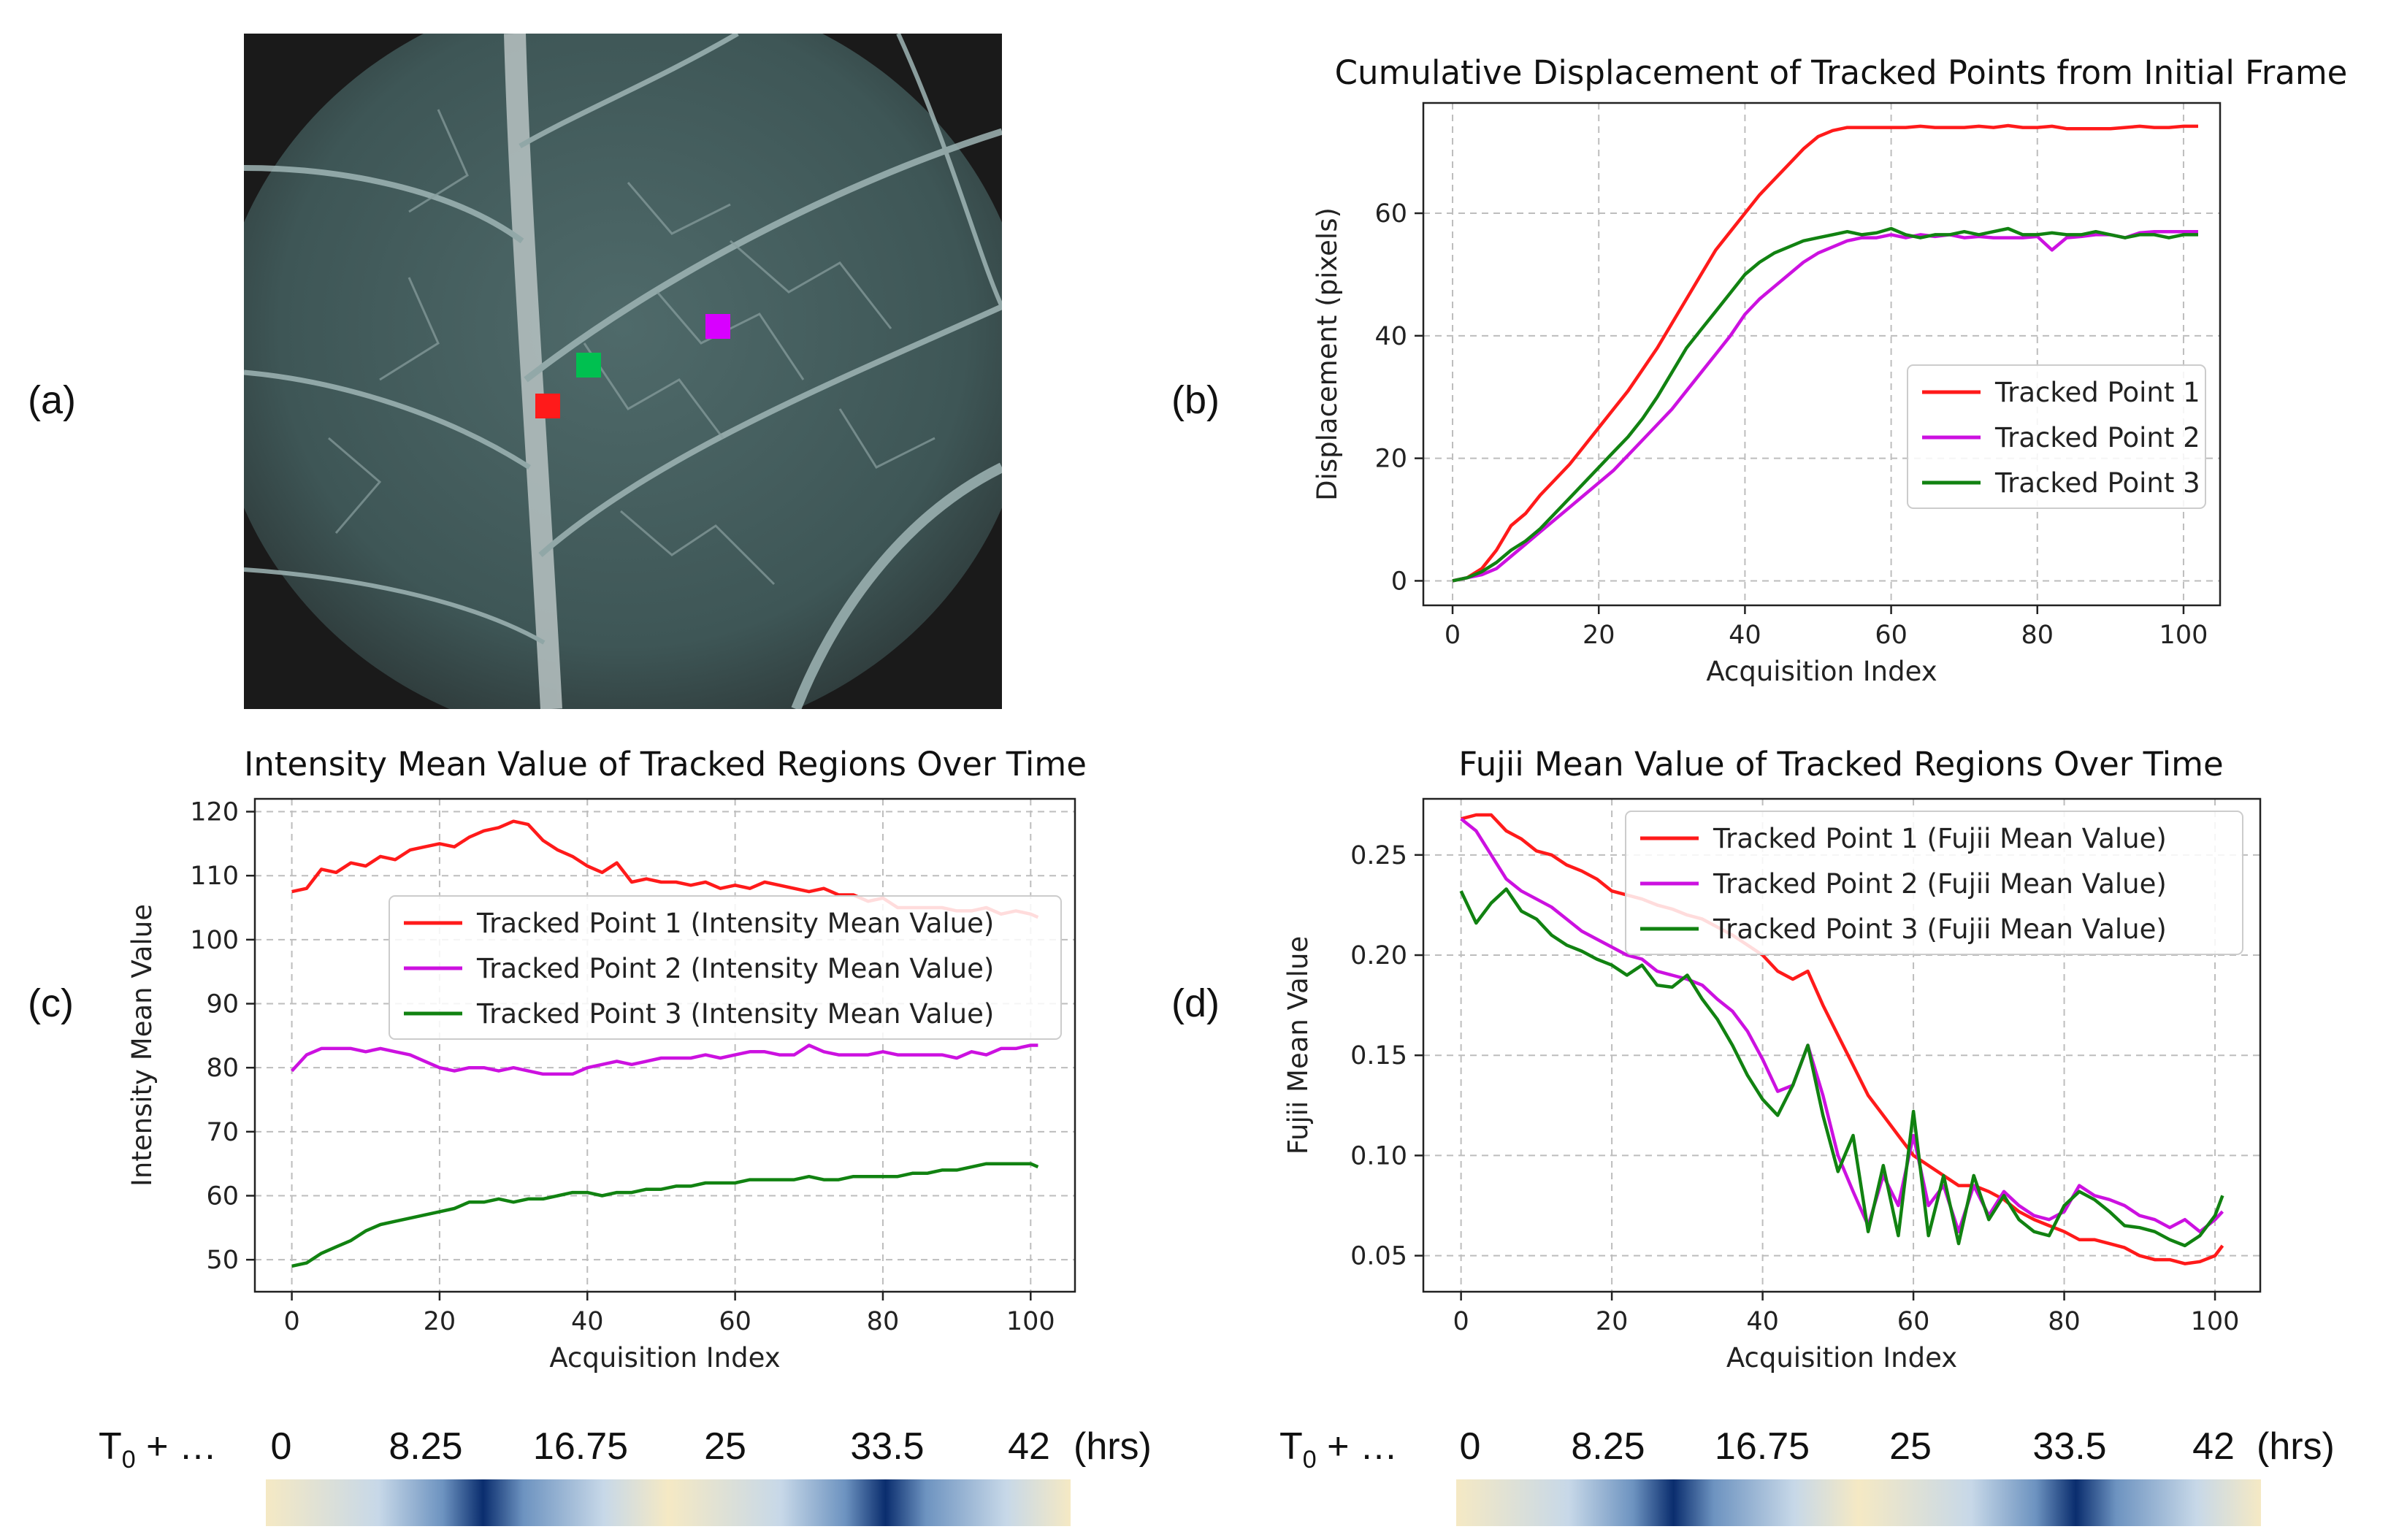  I want to click on y-tick-label: 0.25, so click(1378, 856).